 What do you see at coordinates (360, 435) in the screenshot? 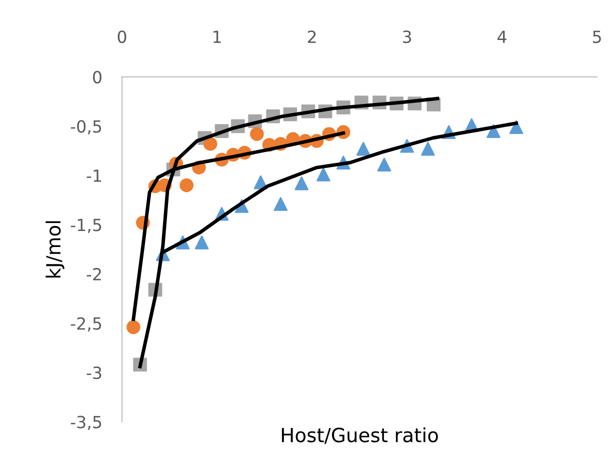
I see `x-axis-title: Host/Guest ratio` at bounding box center [360, 435].